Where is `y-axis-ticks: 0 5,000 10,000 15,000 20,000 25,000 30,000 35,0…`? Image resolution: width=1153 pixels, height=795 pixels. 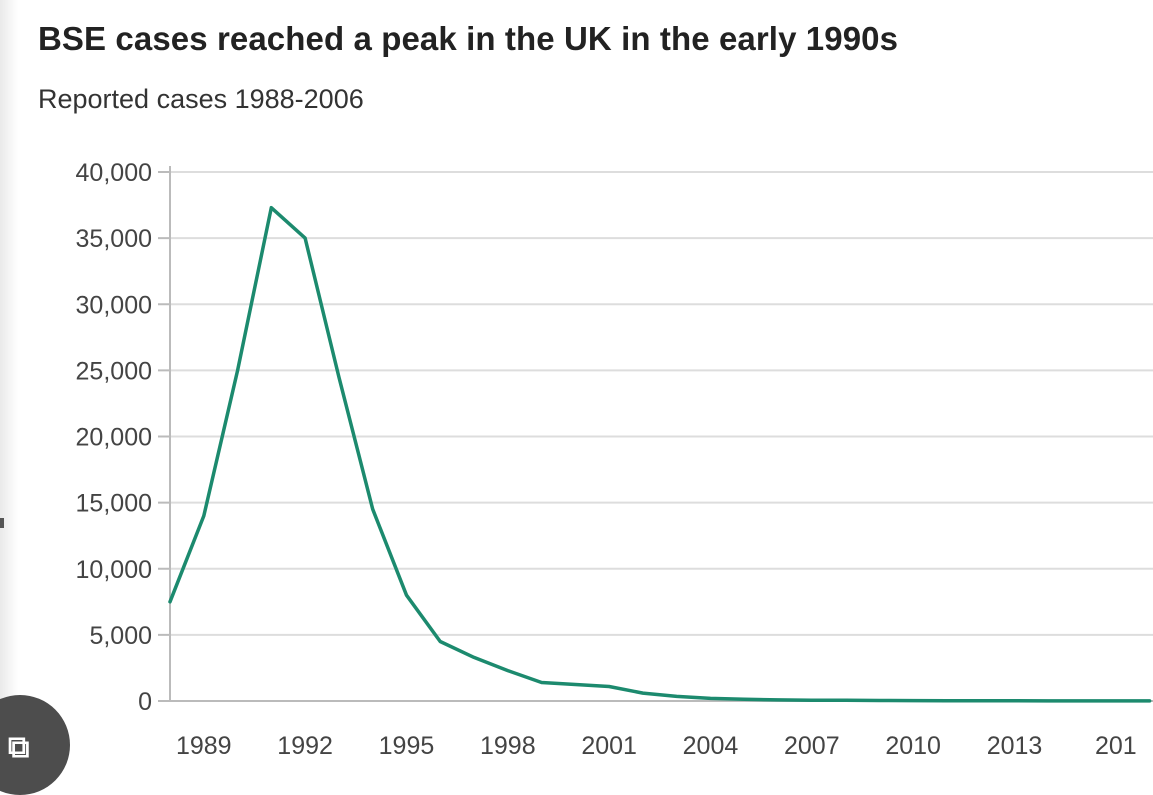 y-axis-ticks: 0 5,000 10,000 15,000 20,000 25,000 30,000 35,0… is located at coordinates (123, 437).